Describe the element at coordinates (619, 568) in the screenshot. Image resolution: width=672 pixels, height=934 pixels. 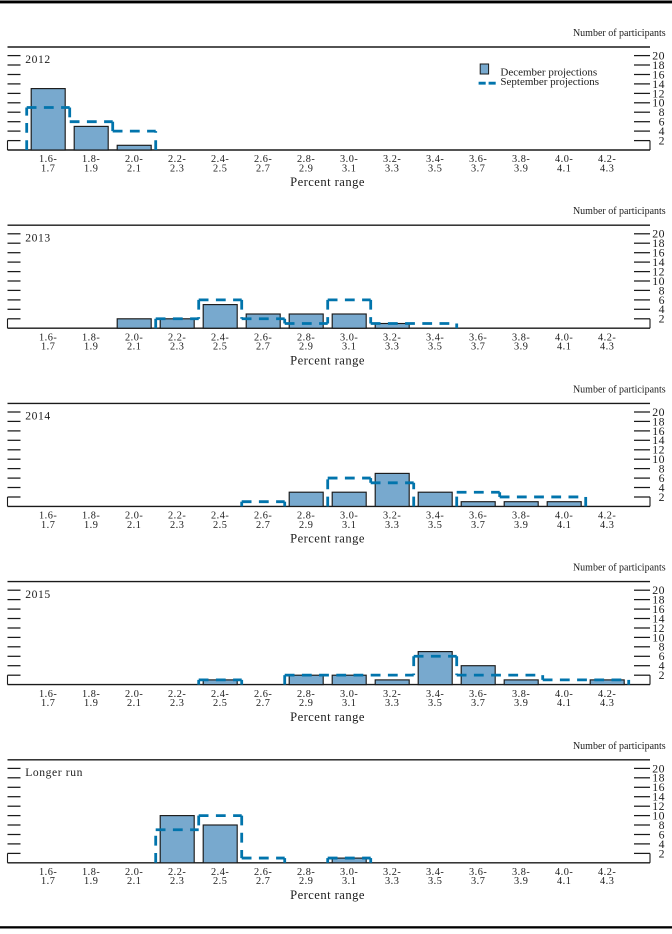
I see `svg-text: Number of participants` at that location.